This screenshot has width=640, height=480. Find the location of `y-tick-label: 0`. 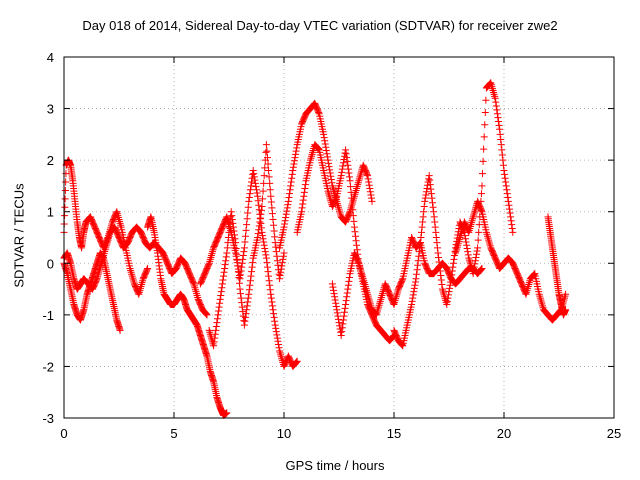

y-tick-label: 0 is located at coordinates (50, 263).